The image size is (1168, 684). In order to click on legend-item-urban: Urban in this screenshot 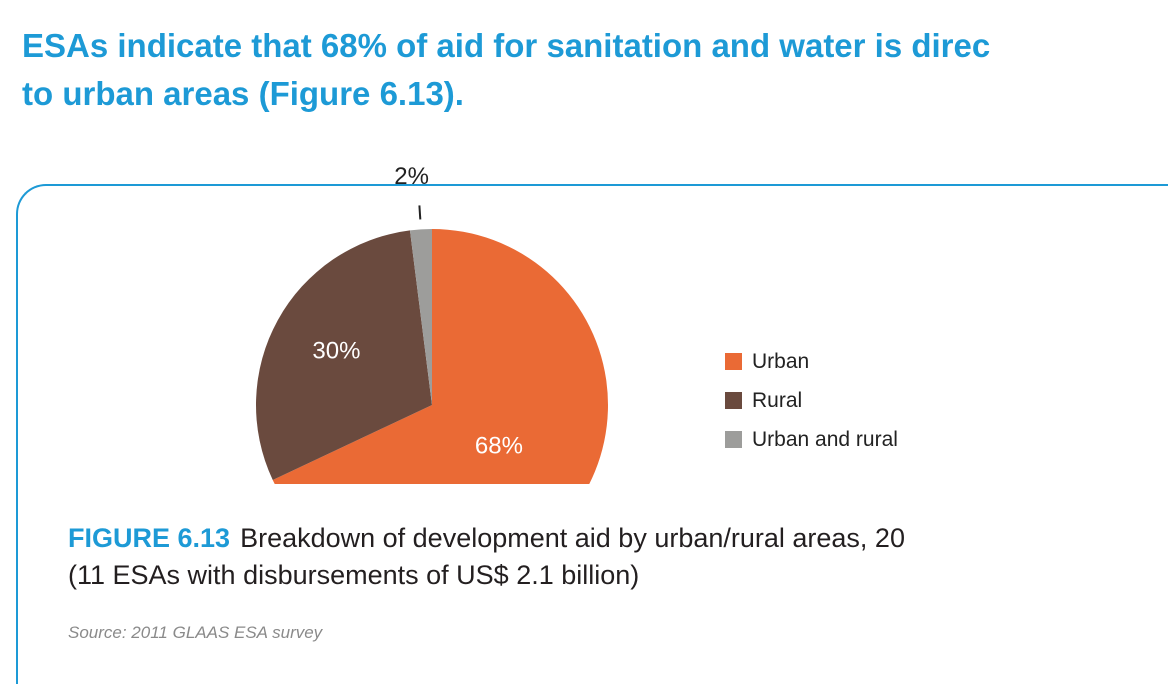, I will do `click(811, 361)`.